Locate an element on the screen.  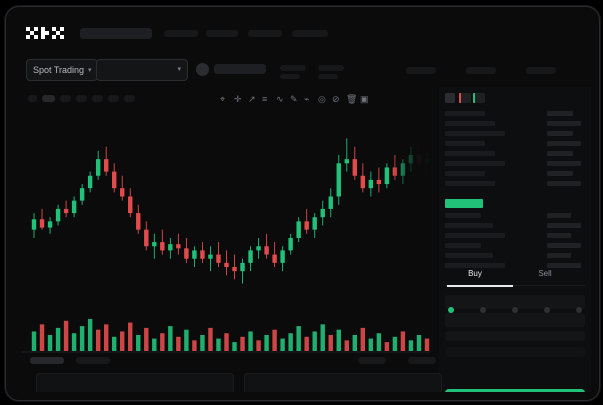
order-book-view-tabs is located at coordinates (475, 99).